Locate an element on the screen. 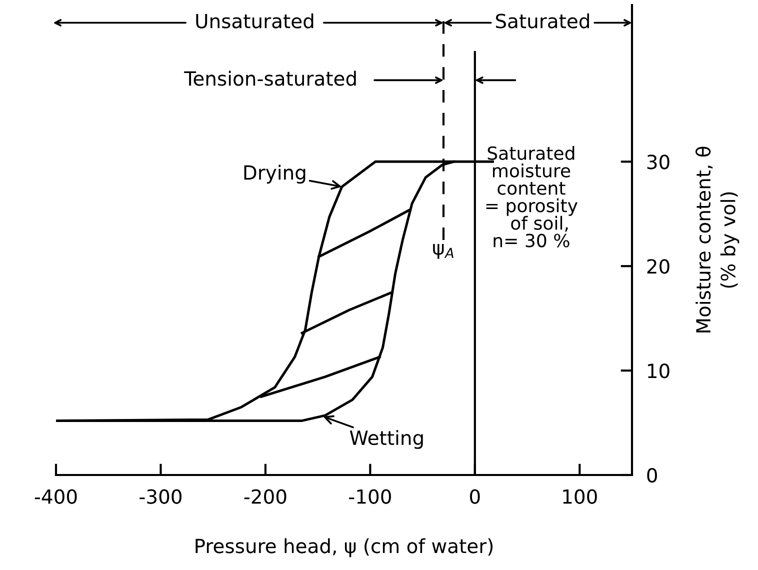 Image resolution: width=758 pixels, height=570 pixels. y-tick-label: 30 is located at coordinates (658, 162).